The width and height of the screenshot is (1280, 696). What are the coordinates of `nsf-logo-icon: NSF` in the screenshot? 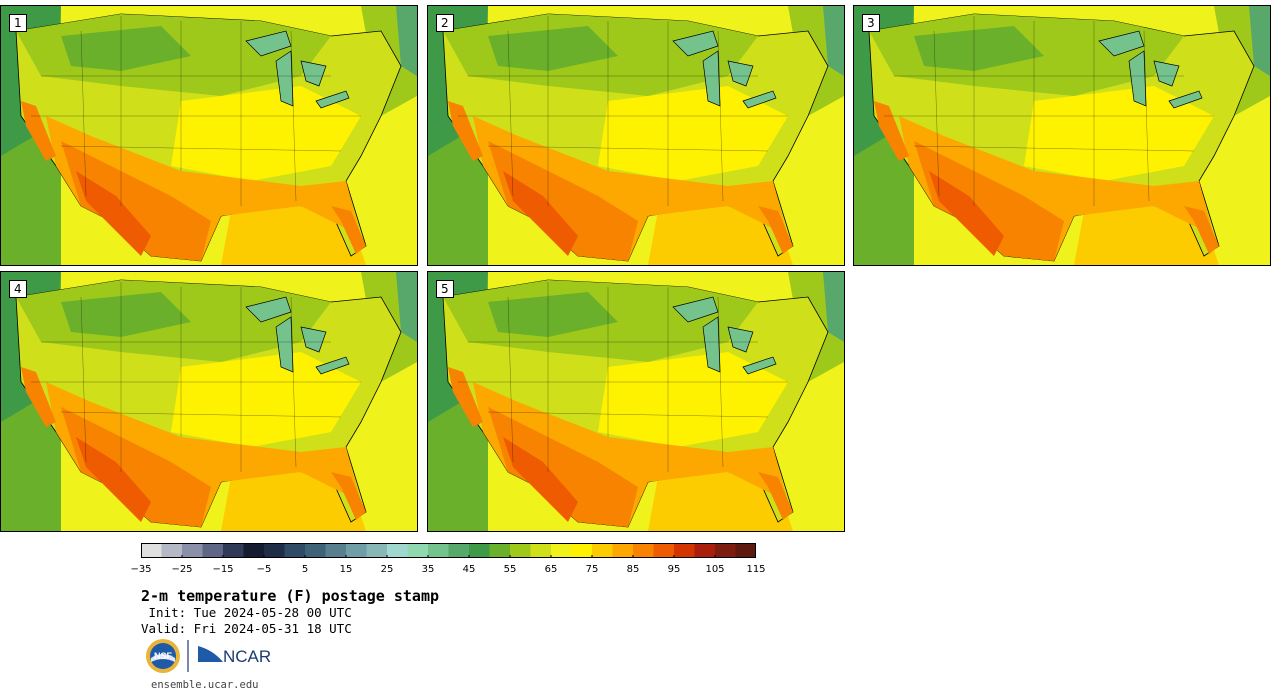 It's located at (163, 656).